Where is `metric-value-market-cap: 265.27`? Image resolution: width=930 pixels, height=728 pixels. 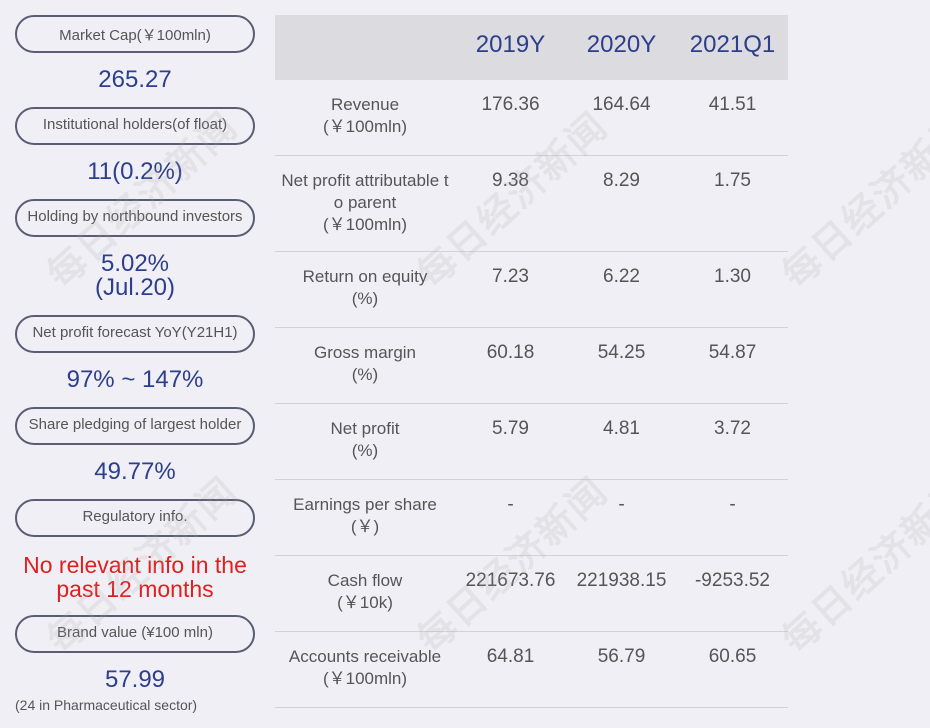 metric-value-market-cap: 265.27 is located at coordinates (135, 79).